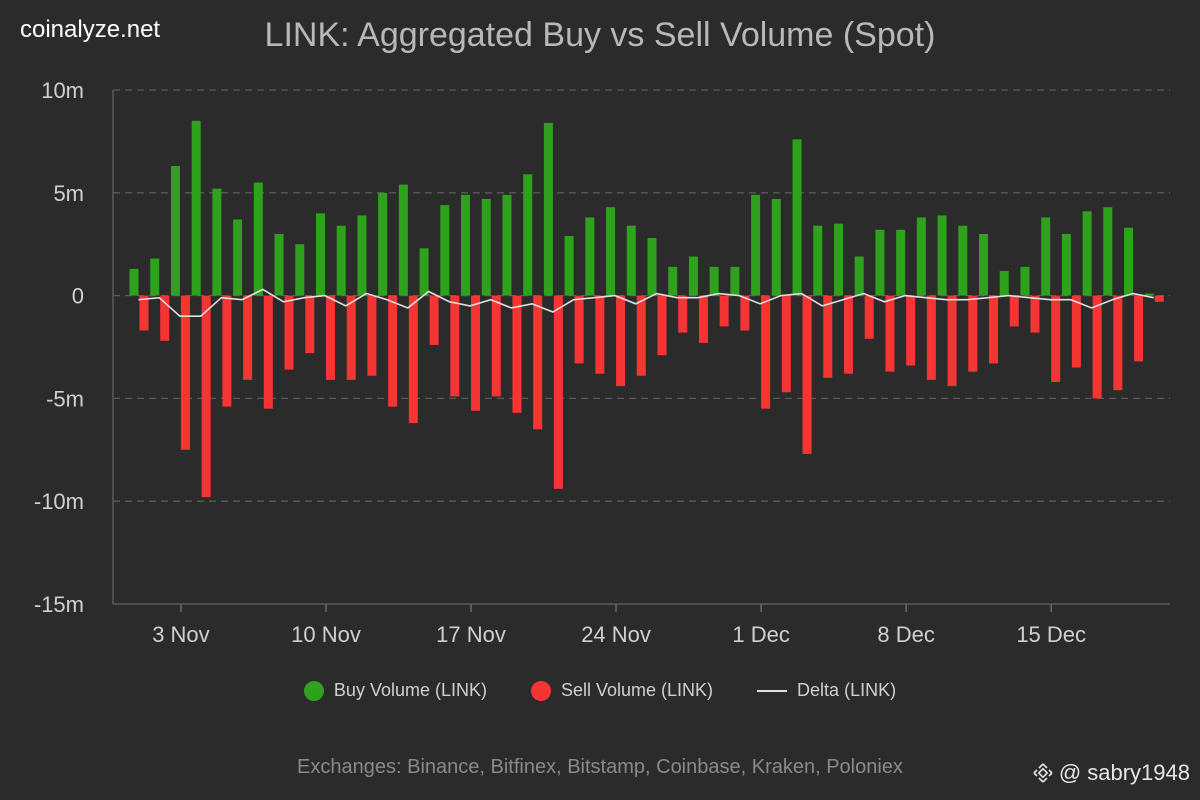  What do you see at coordinates (62, 90) in the screenshot?
I see `y-tick-label: 10m` at bounding box center [62, 90].